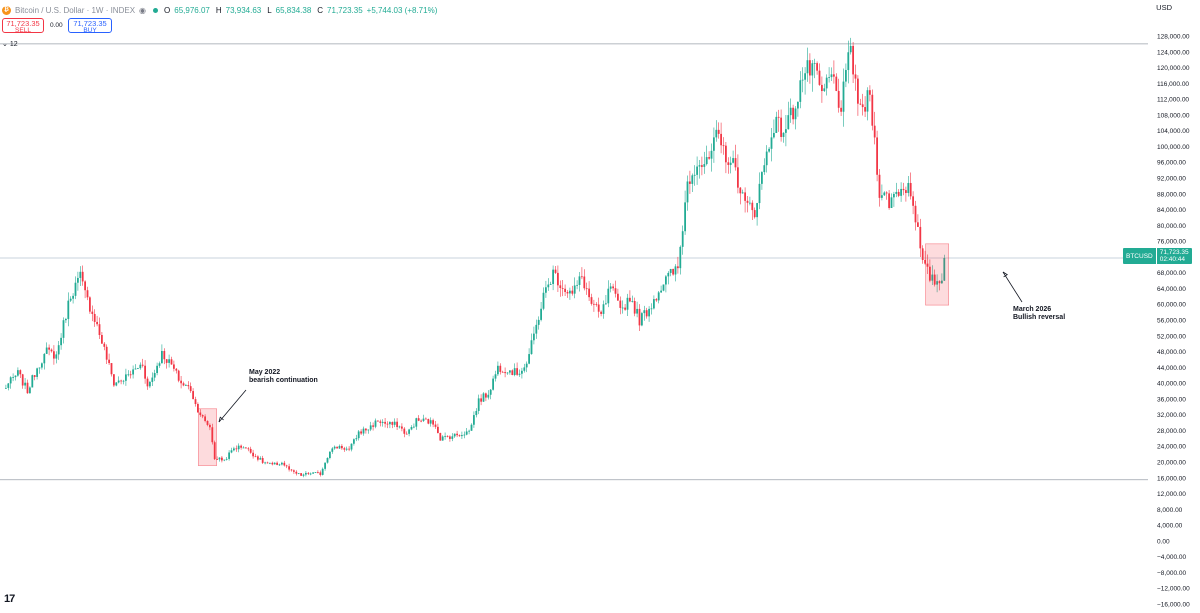 This screenshot has width=1200, height=613. What do you see at coordinates (1171, 273) in the screenshot?
I see `y-axis-tick-label: 68,000.00` at bounding box center [1171, 273].